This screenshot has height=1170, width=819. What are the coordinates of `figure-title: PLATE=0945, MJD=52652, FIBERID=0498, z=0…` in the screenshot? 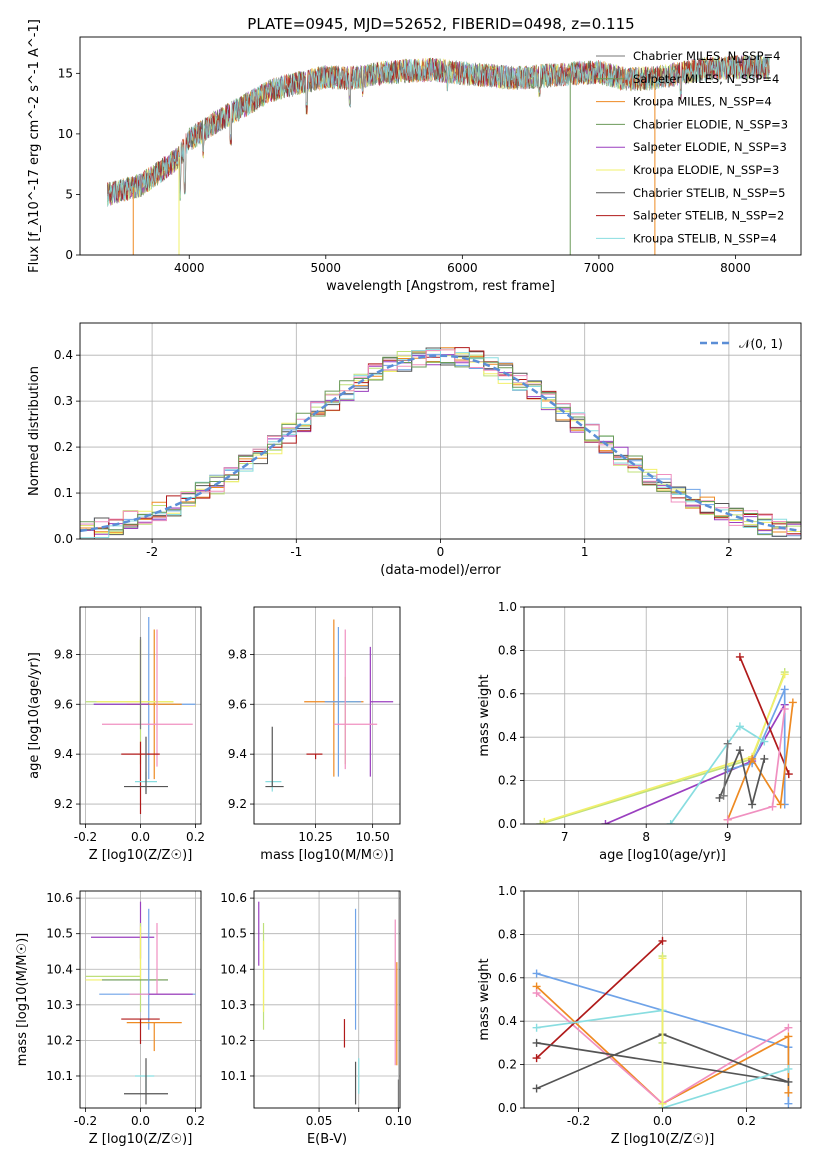 It's located at (440, 24).